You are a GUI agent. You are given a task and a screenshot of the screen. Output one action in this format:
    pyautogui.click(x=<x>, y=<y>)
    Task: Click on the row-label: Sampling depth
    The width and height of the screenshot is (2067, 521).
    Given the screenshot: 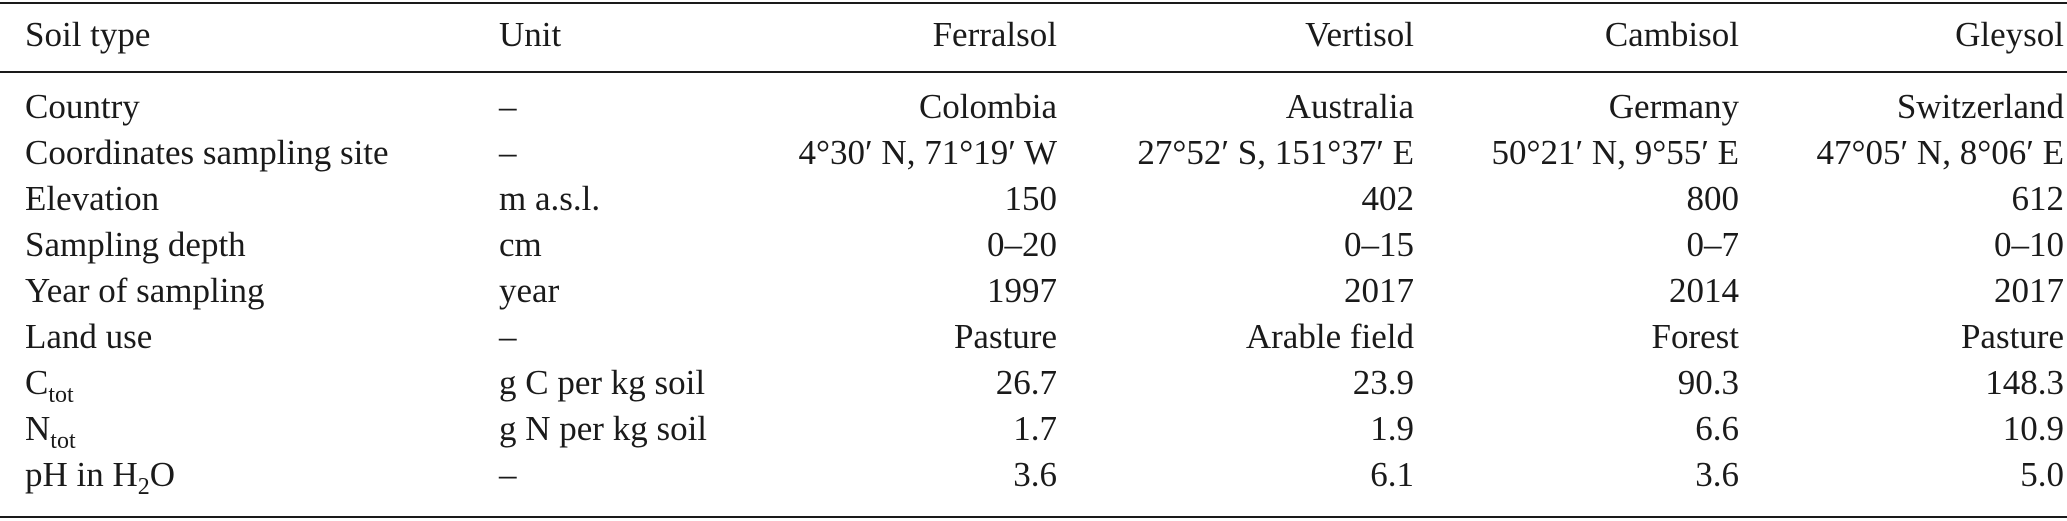 What is the action you would take?
    pyautogui.click(x=135, y=244)
    